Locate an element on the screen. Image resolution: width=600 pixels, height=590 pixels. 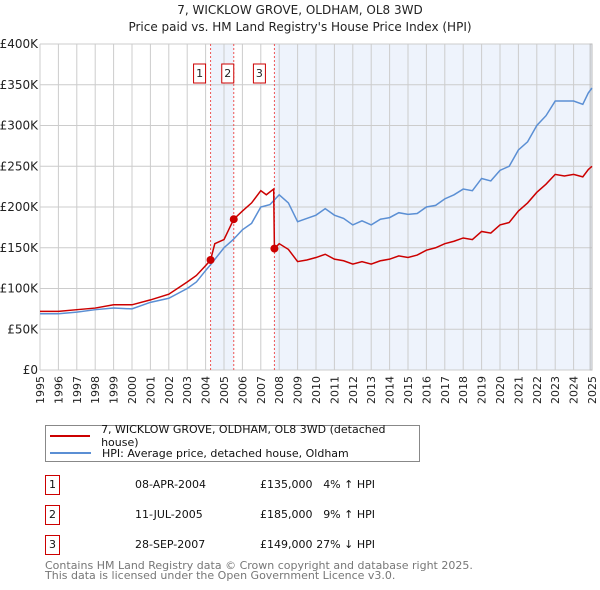
y-tick-label: £100K is located at coordinates (19, 289).